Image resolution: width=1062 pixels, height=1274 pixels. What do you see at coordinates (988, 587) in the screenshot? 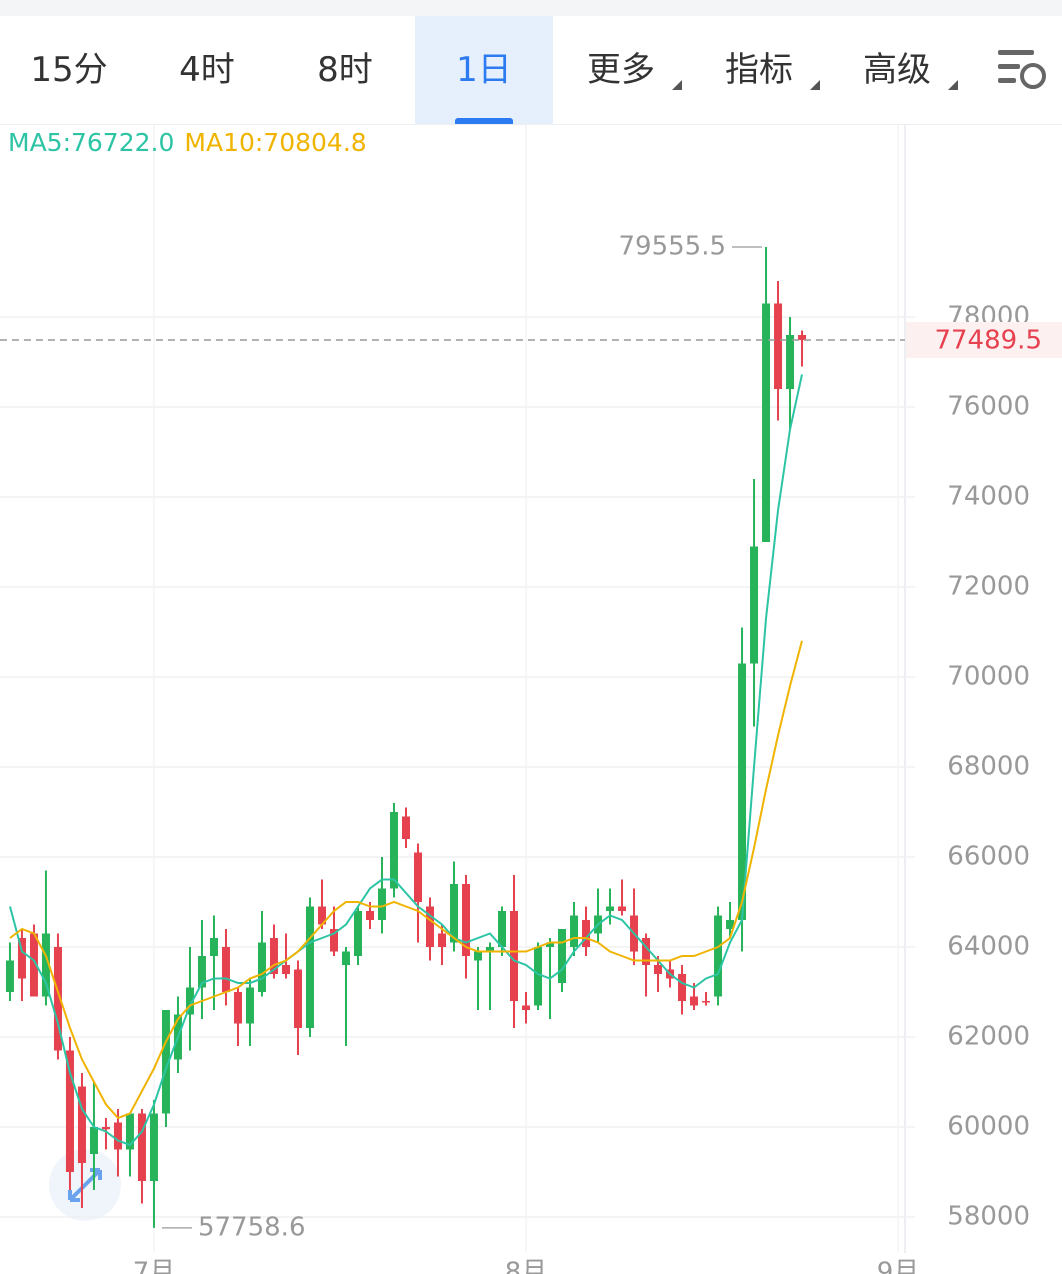
I see `y-tick-label: 72000` at bounding box center [988, 587].